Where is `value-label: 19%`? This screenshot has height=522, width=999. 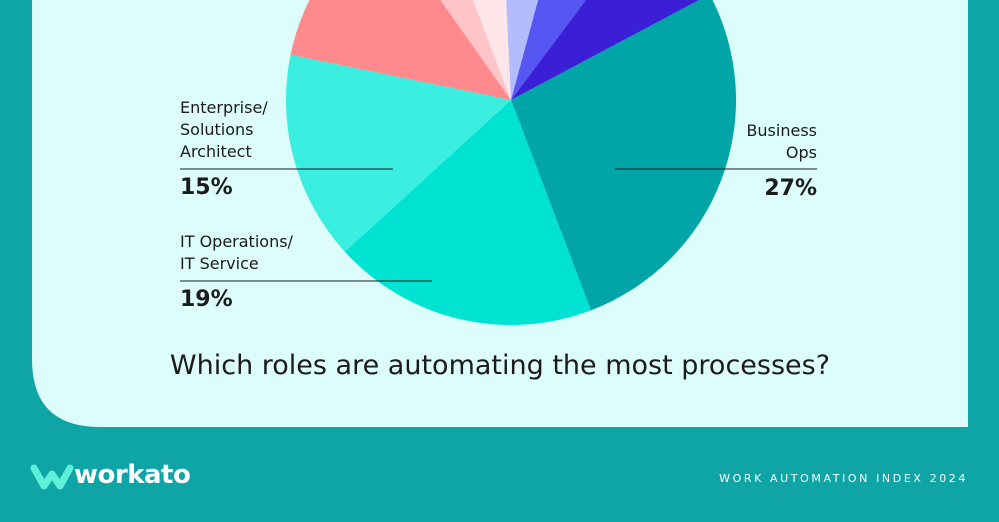 value-label: 19% is located at coordinates (206, 299).